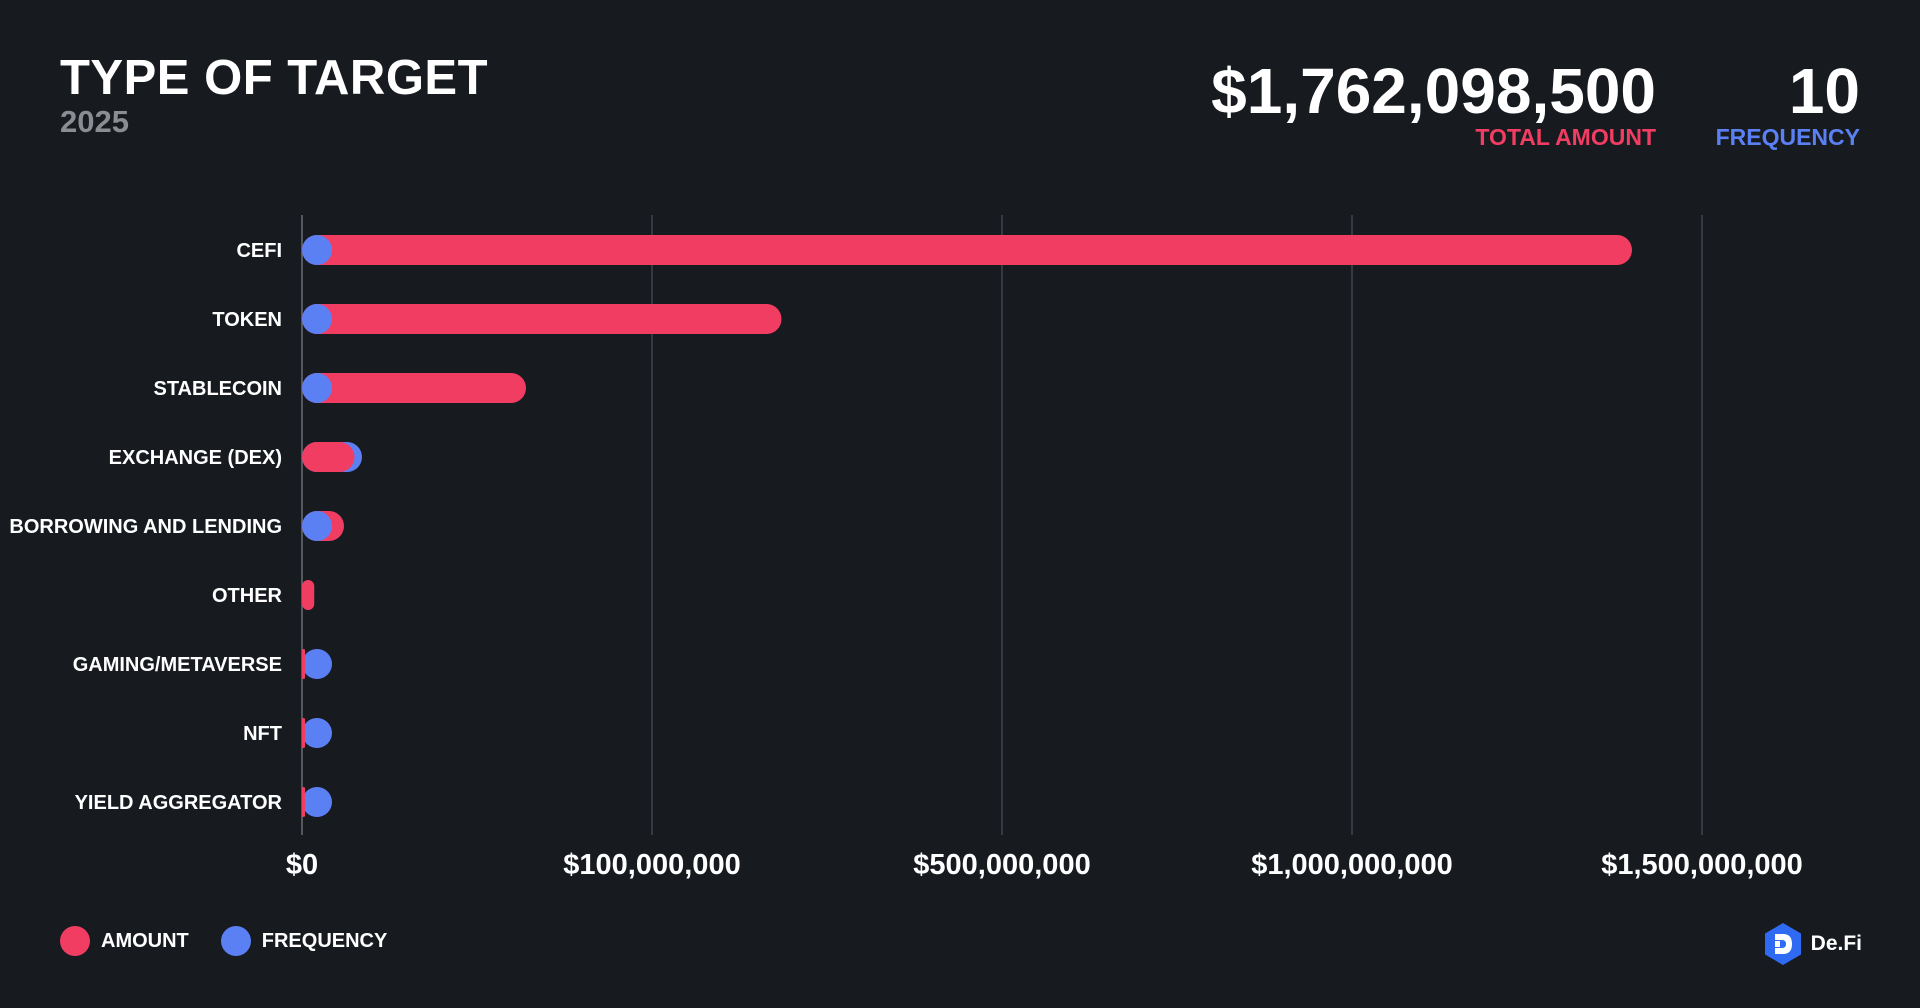 This screenshot has height=1008, width=1920. Describe the element at coordinates (94, 121) in the screenshot. I see `chart-subtitle-year: 2025` at that location.